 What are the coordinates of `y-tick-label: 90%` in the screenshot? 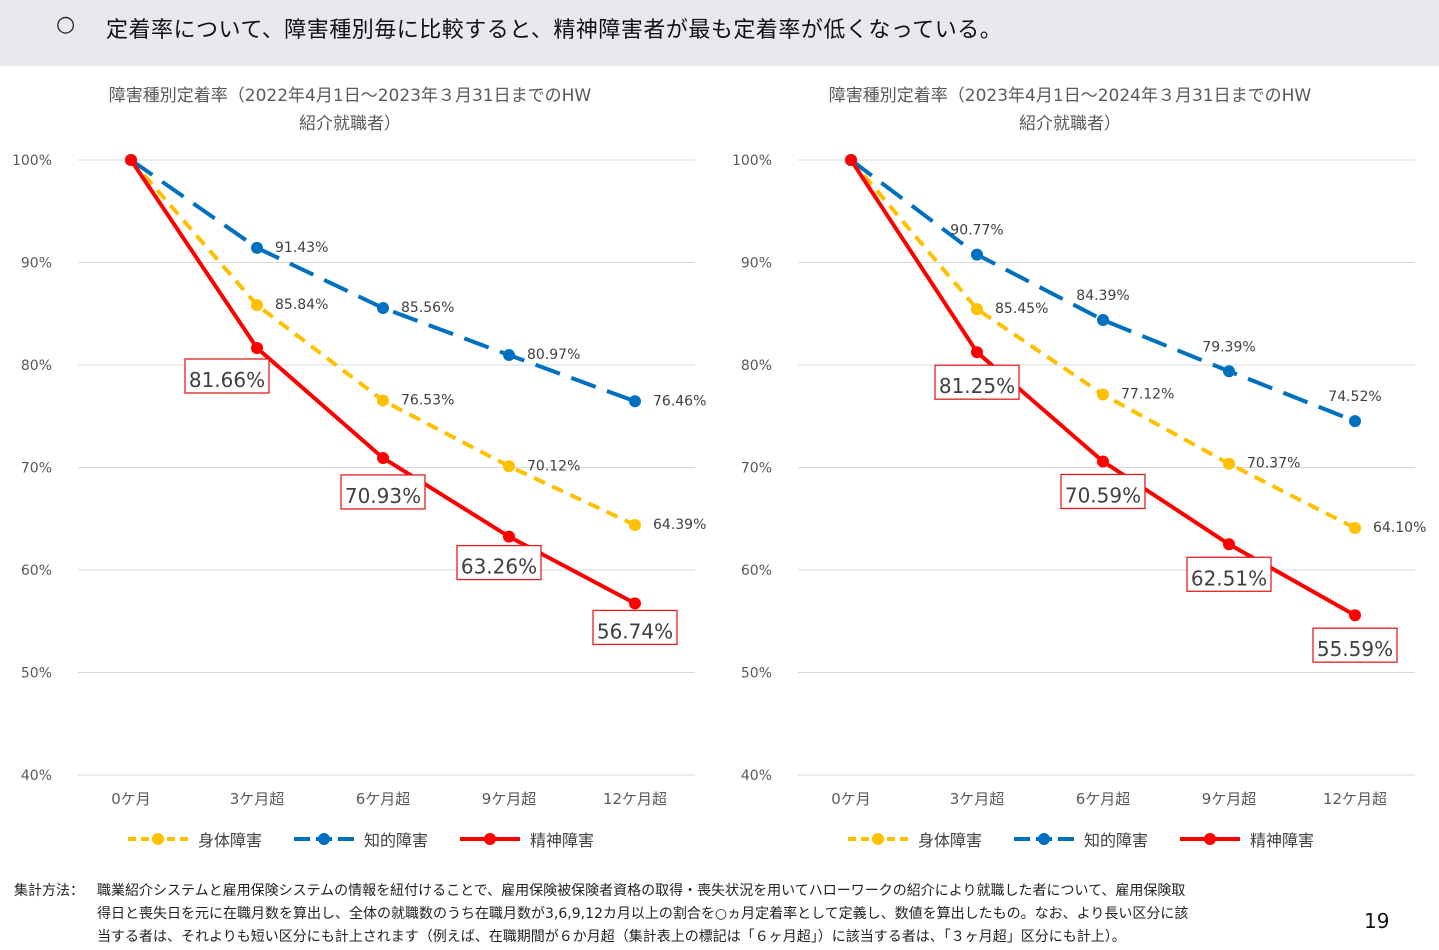 It's located at (756, 264).